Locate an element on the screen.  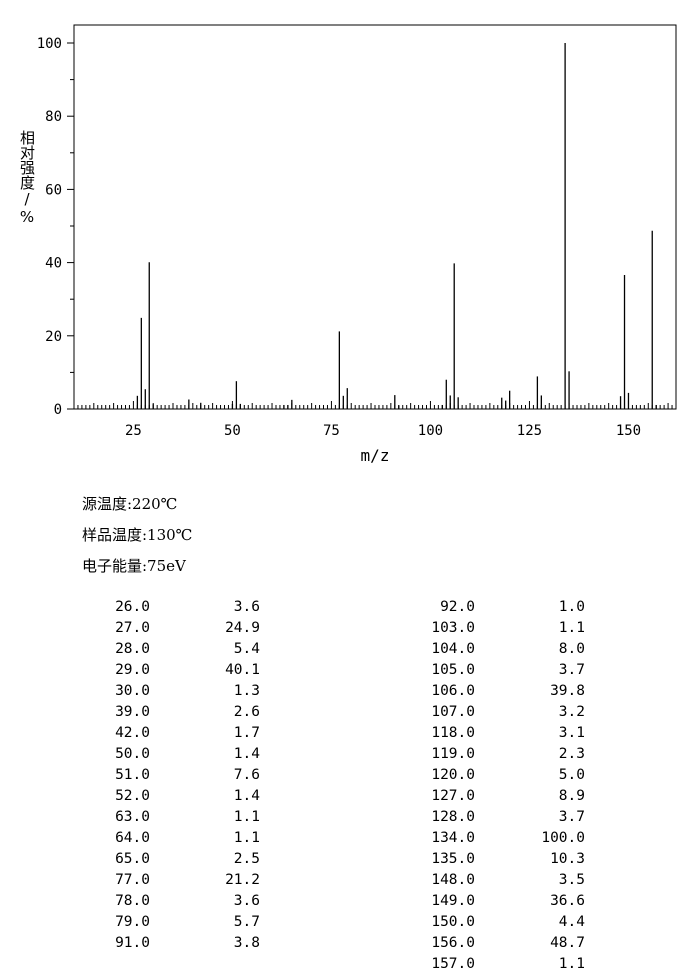
peak-intensity: 1.0 is located at coordinates (571, 607).